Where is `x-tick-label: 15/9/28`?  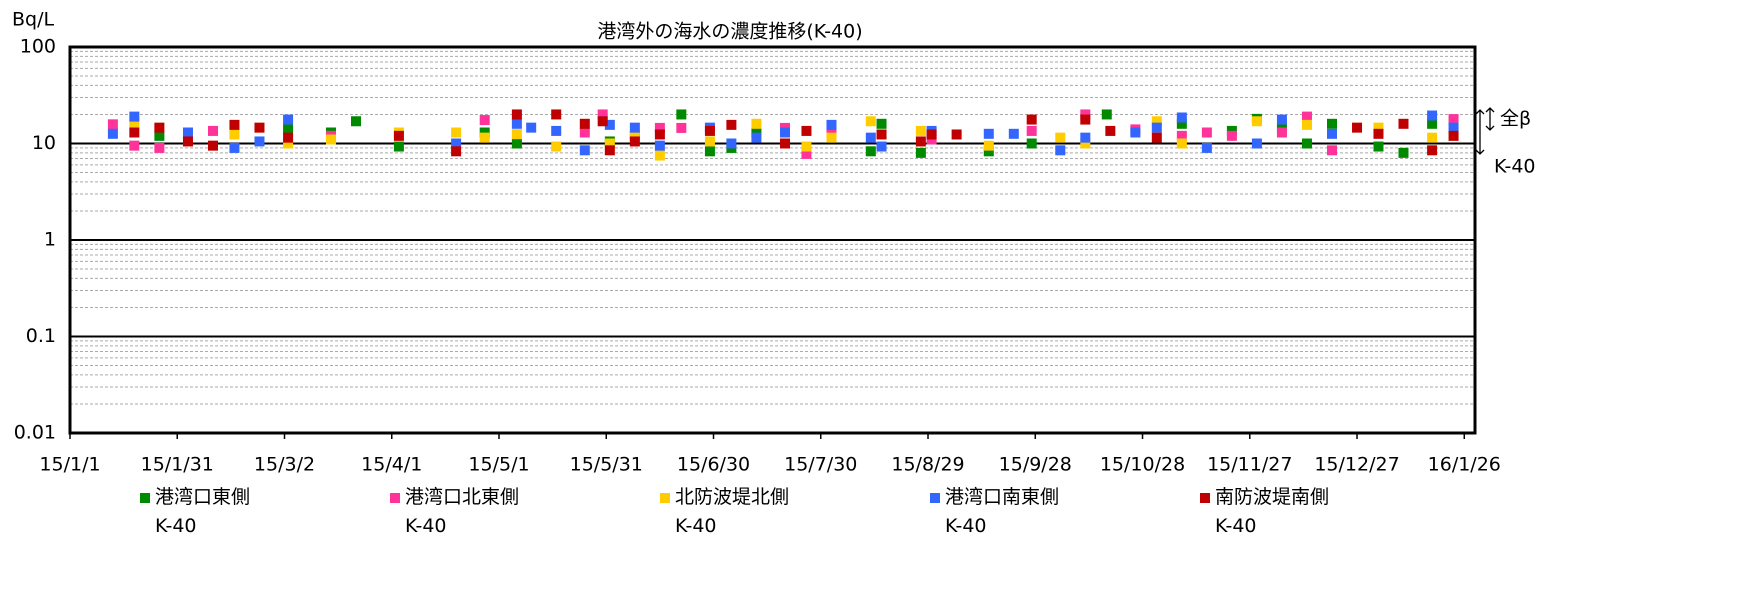 x-tick-label: 15/9/28 is located at coordinates (1035, 465).